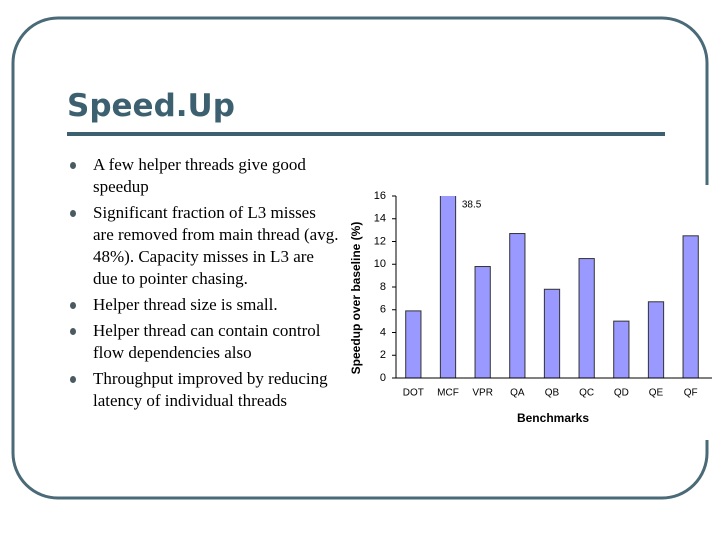 Image resolution: width=720 pixels, height=540 pixels. I want to click on y-tick-label: 10, so click(380, 264).